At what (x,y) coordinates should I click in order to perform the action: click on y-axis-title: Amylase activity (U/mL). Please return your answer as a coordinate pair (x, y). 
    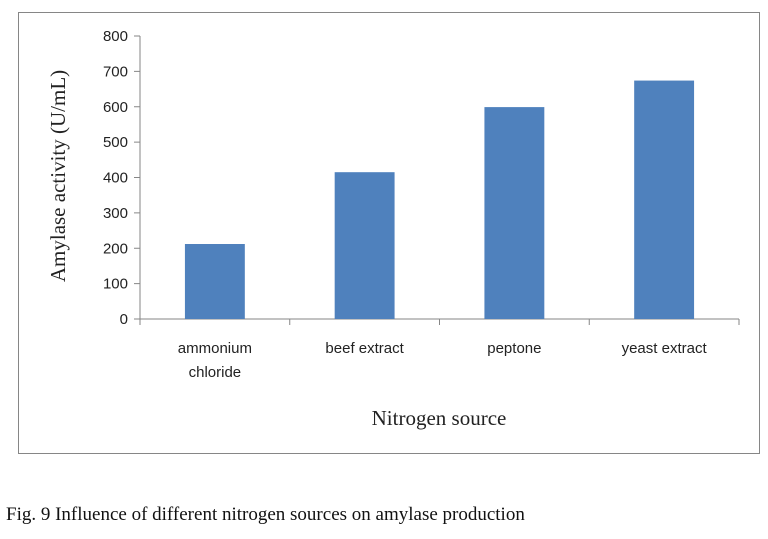
    Looking at the image, I should click on (58, 176).